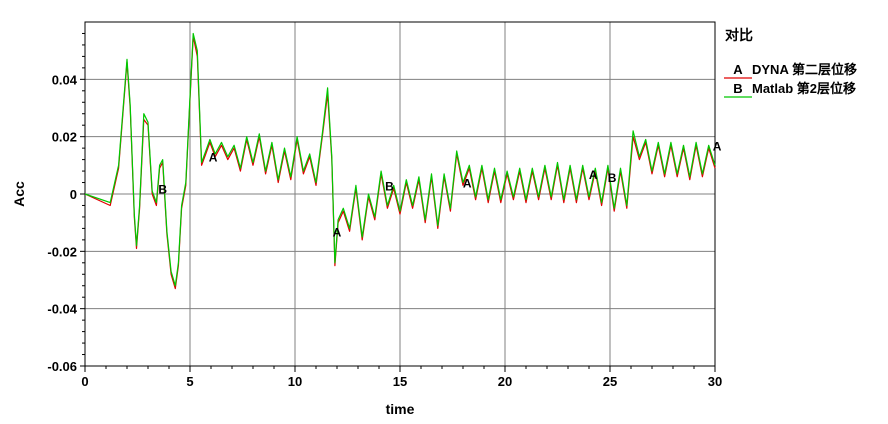 The height and width of the screenshot is (424, 888). Describe the element at coordinates (62, 251) in the screenshot. I see `y-tick-label: -0.02` at that location.